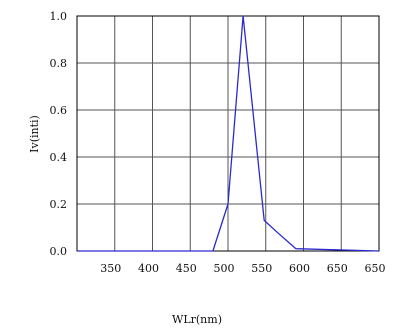 This screenshot has width=394, height=331. I want to click on y-axis-label: Iv(inti), so click(34, 134).